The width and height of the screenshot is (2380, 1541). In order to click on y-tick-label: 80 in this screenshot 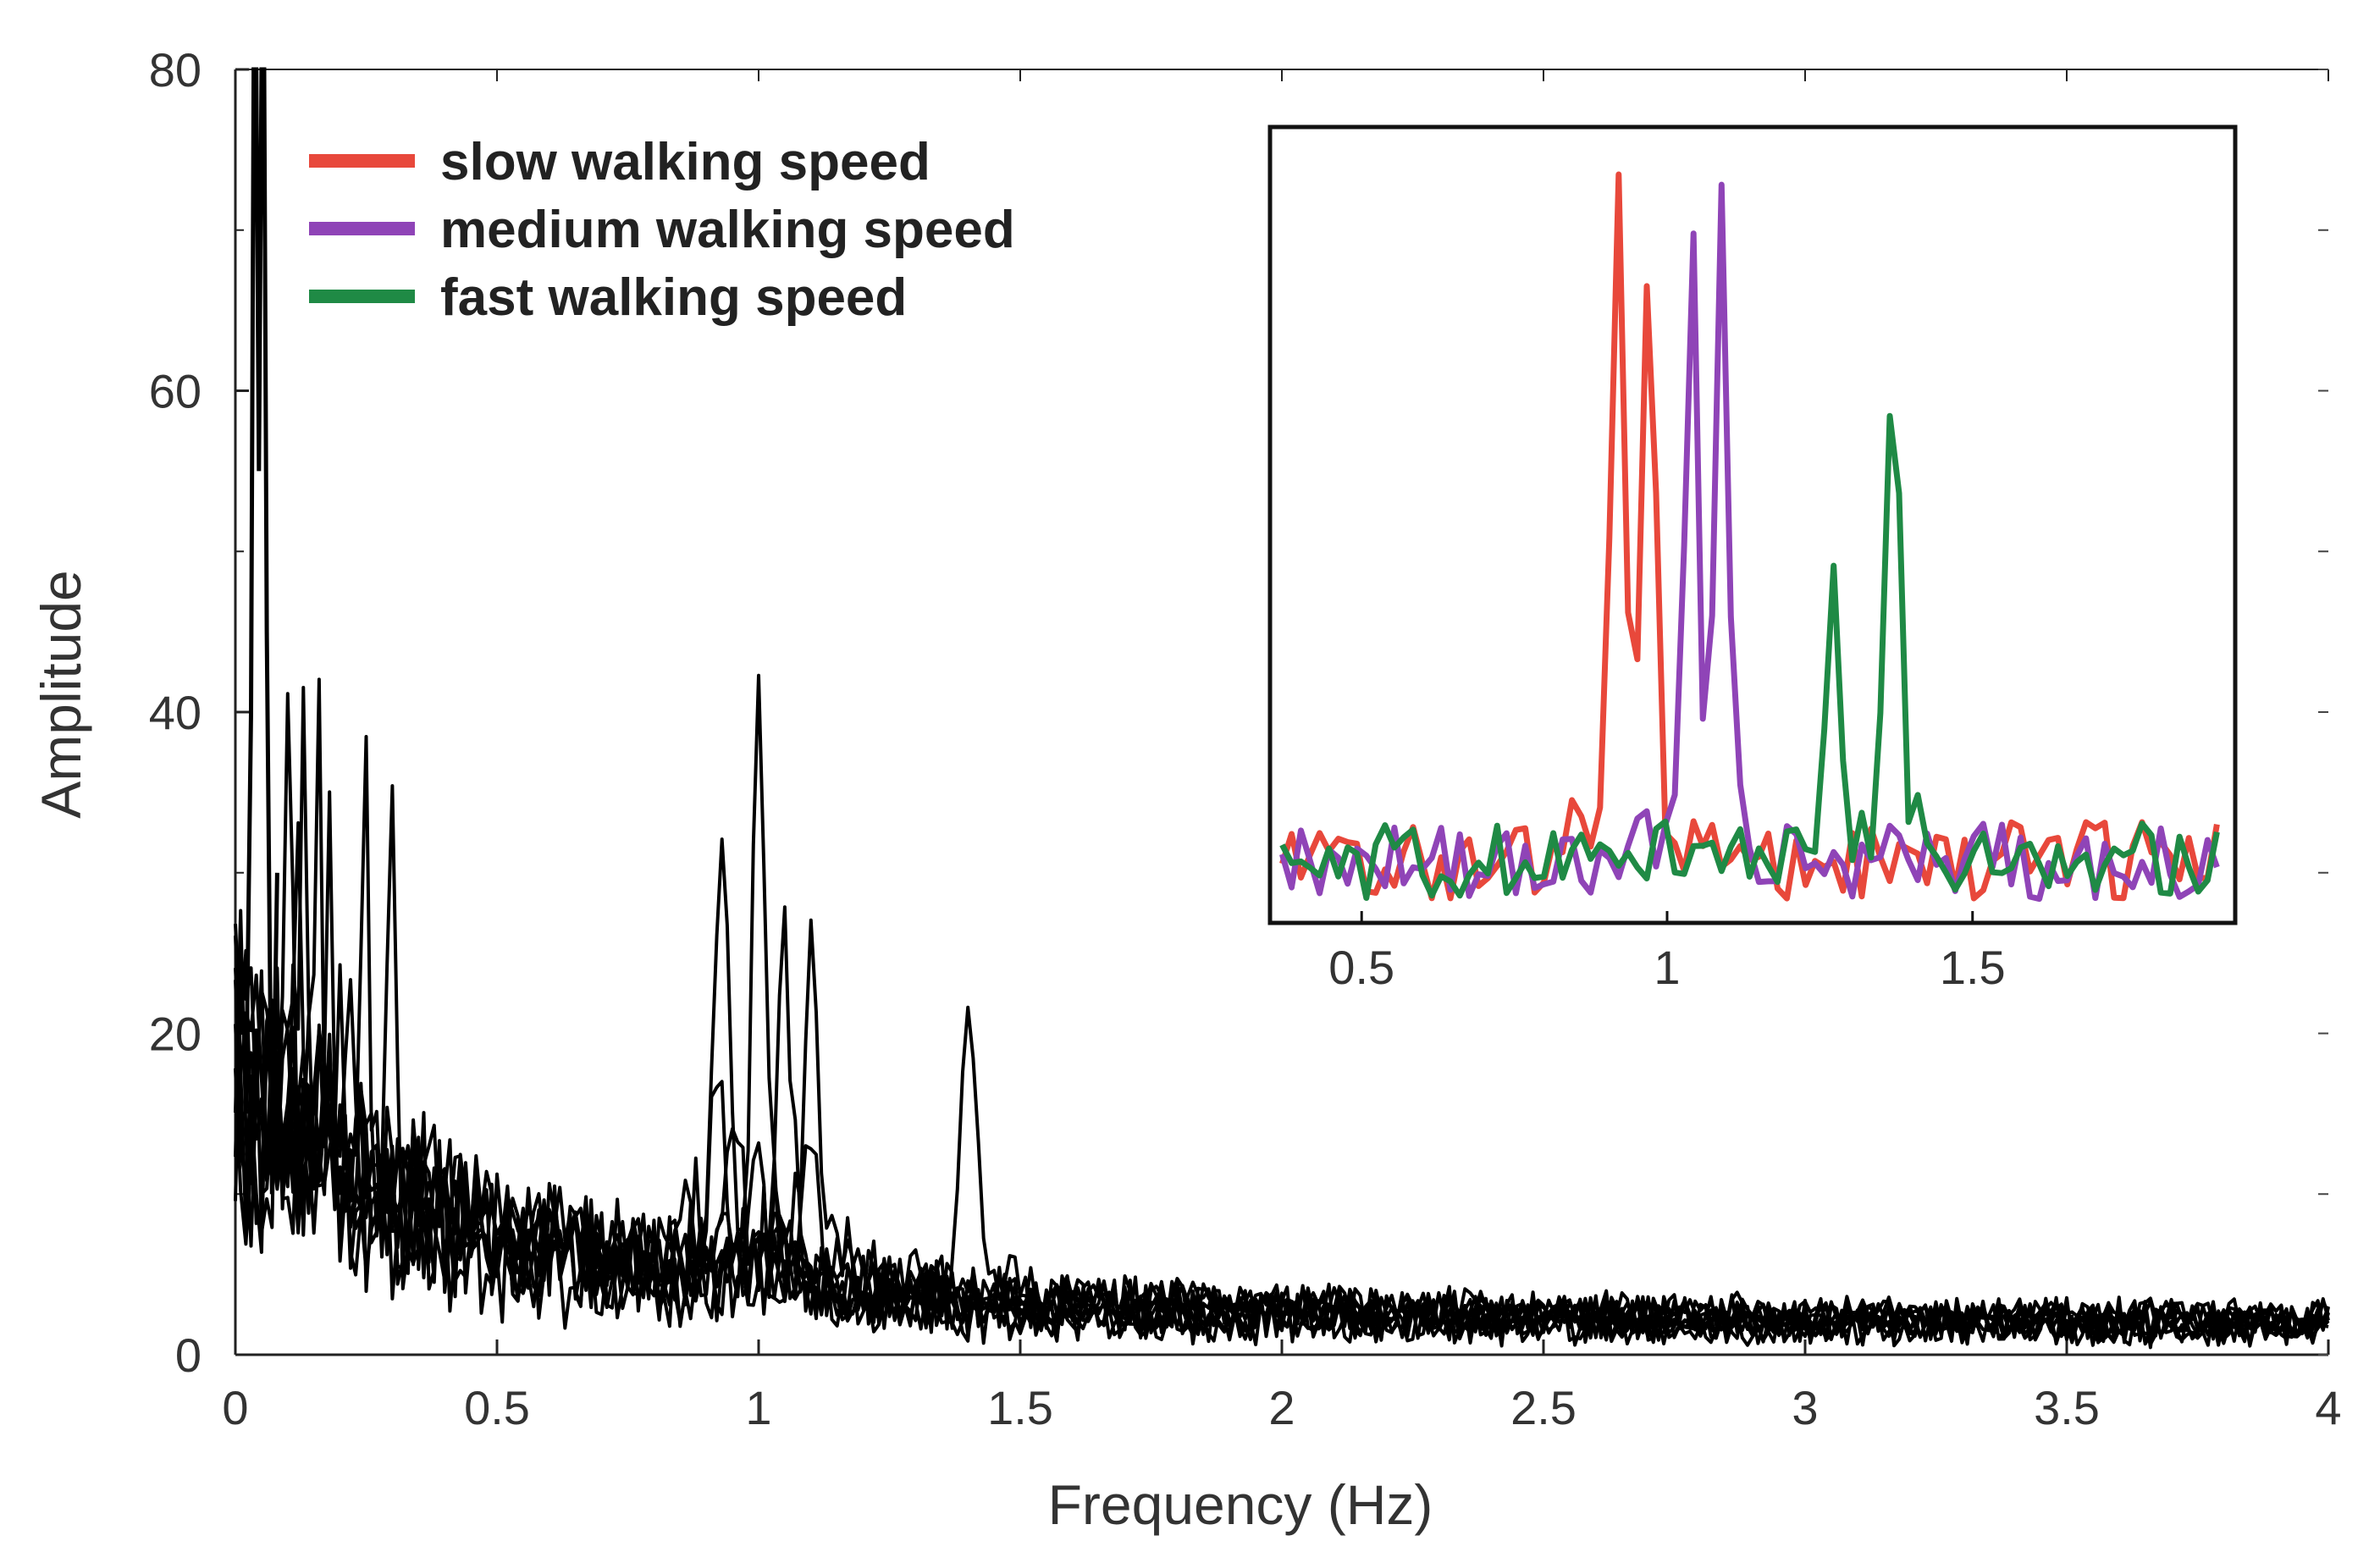, I will do `click(175, 70)`.